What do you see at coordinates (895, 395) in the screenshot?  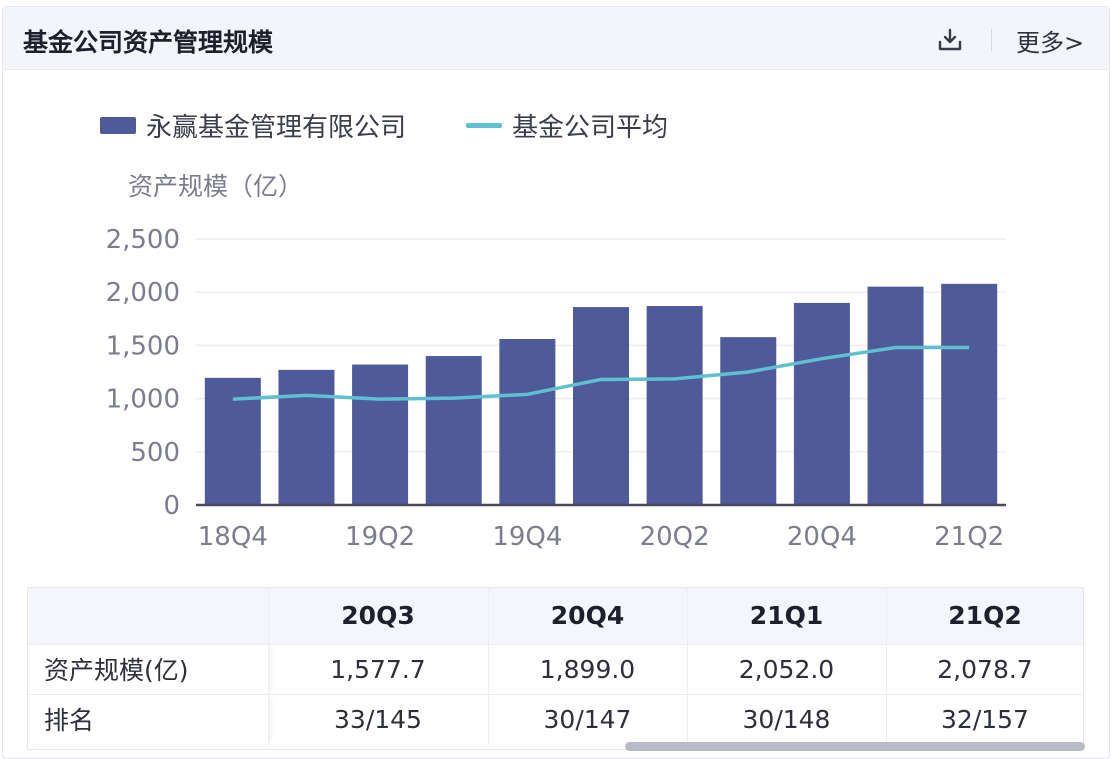 I see `bar-21Q1` at bounding box center [895, 395].